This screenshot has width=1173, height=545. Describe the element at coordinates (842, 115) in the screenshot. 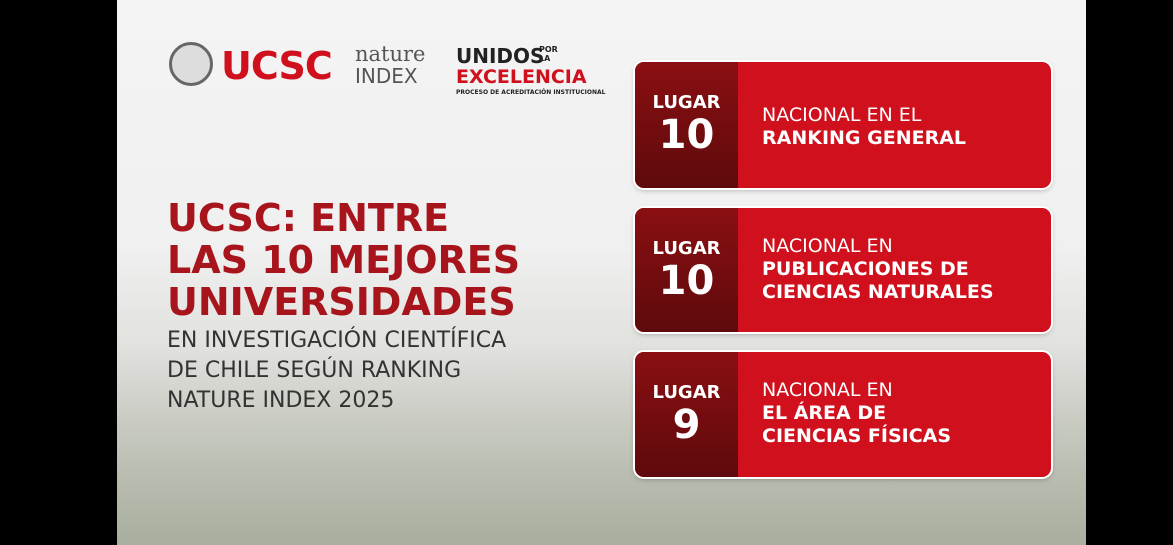

I see `rank-line: NACIONAL EN EL` at that location.